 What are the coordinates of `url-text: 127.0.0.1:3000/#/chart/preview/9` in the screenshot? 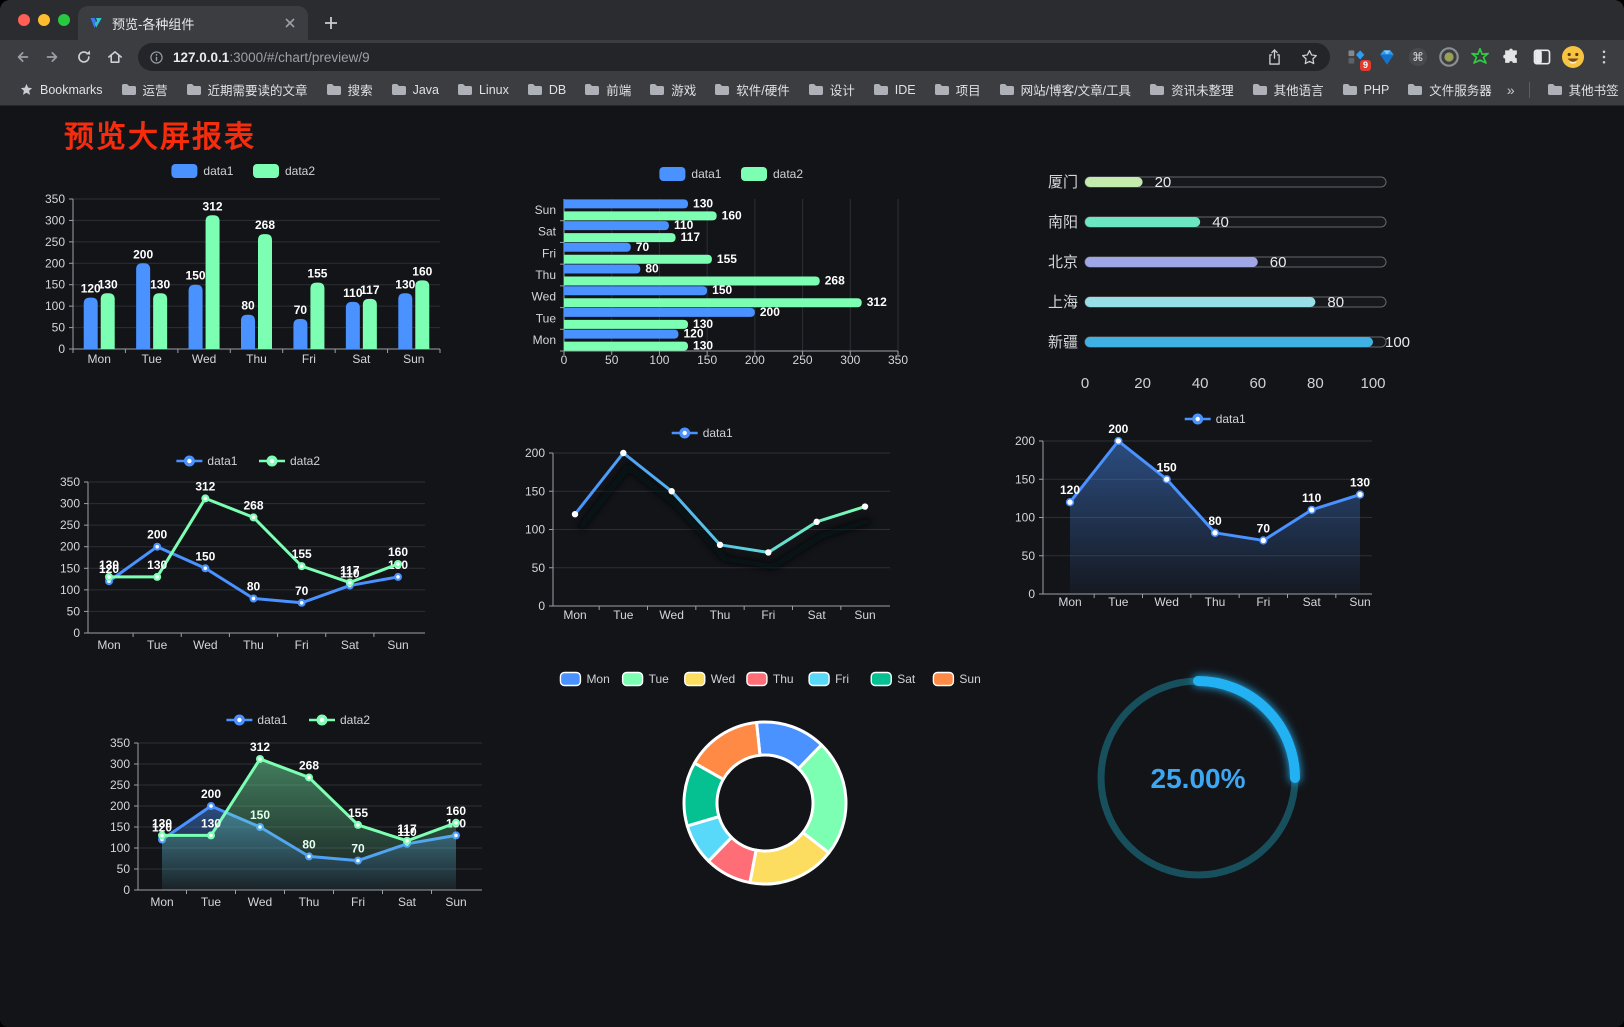 It's located at (718, 57).